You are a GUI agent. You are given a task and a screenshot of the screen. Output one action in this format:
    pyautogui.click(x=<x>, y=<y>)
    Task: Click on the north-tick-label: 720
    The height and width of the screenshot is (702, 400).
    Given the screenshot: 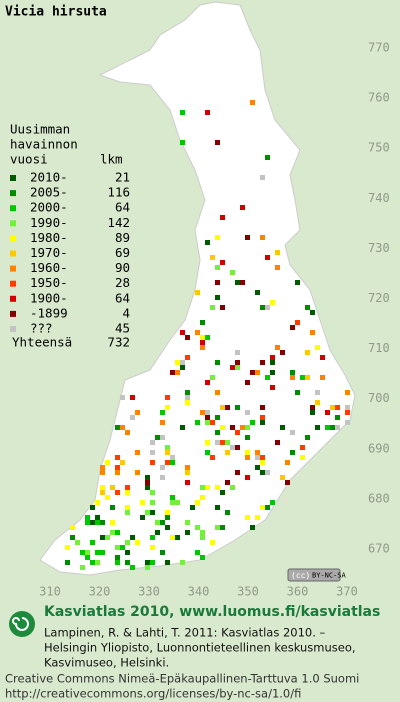 What is the action you would take?
    pyautogui.click(x=379, y=298)
    